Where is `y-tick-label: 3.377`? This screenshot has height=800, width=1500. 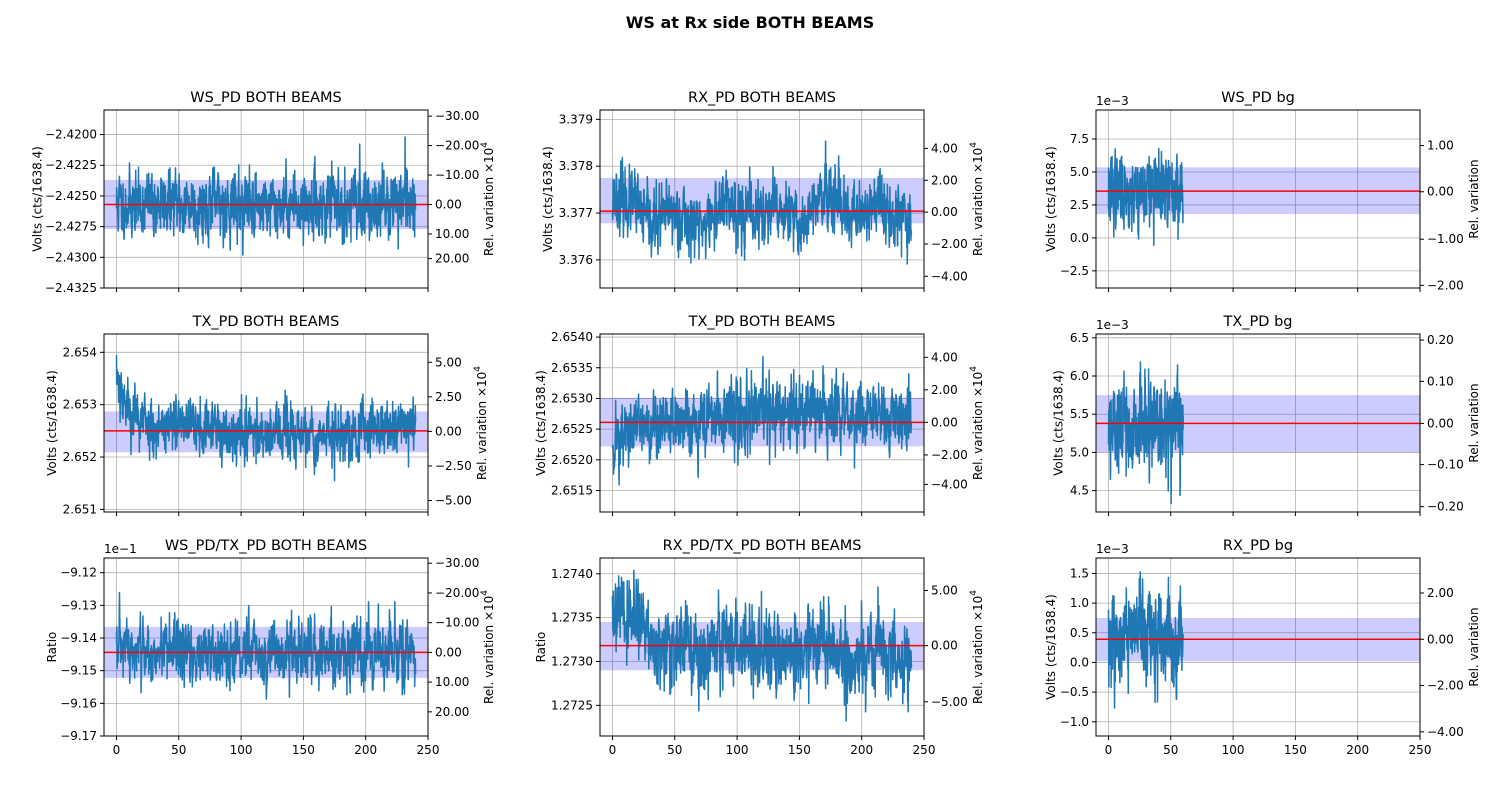 y-tick-label: 3.377 is located at coordinates (576, 213).